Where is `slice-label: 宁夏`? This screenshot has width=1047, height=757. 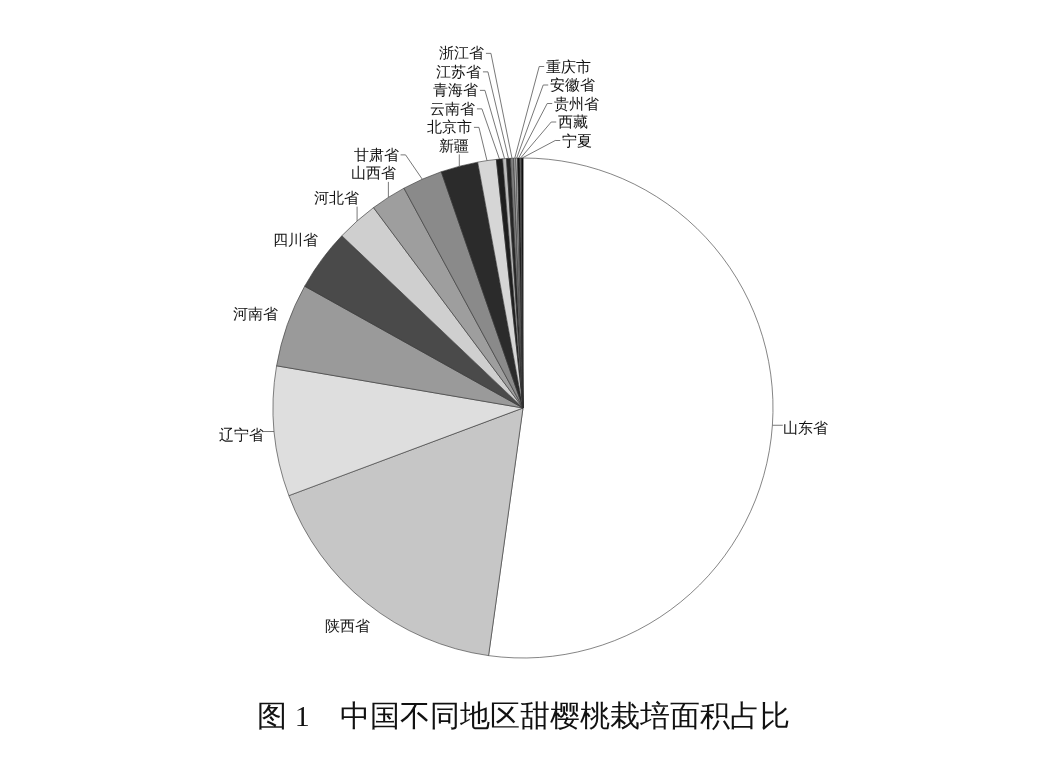 slice-label: 宁夏 is located at coordinates (577, 140).